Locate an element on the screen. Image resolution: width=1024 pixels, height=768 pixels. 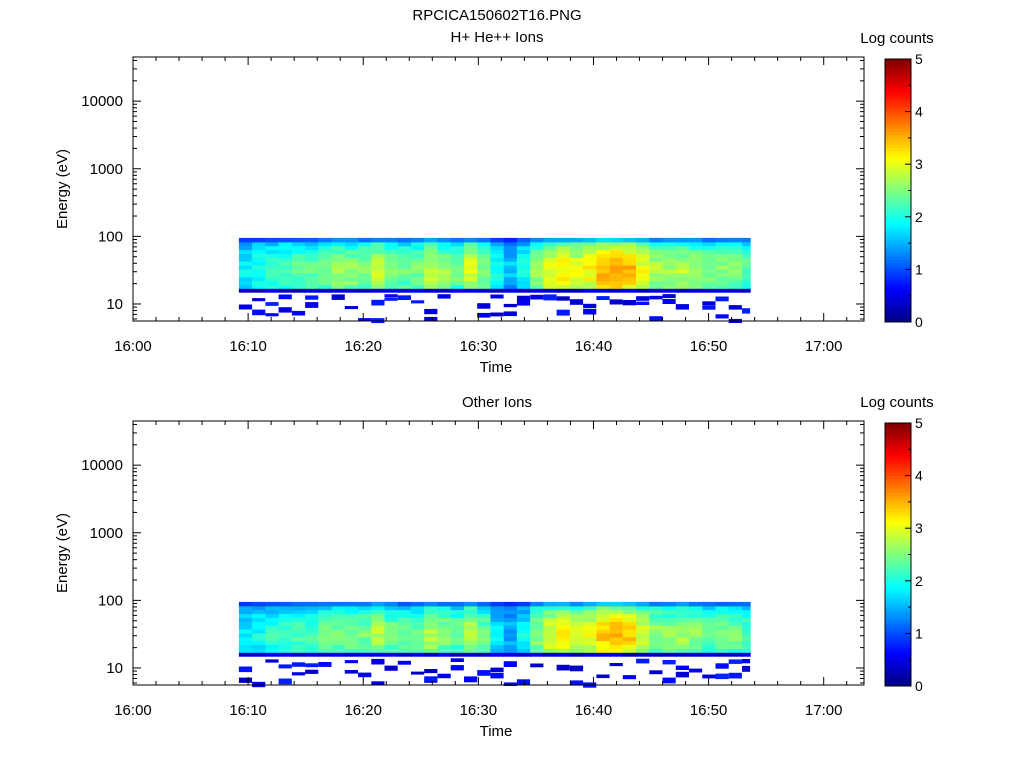
x-tick-label: 16:50 is located at coordinates (709, 710).